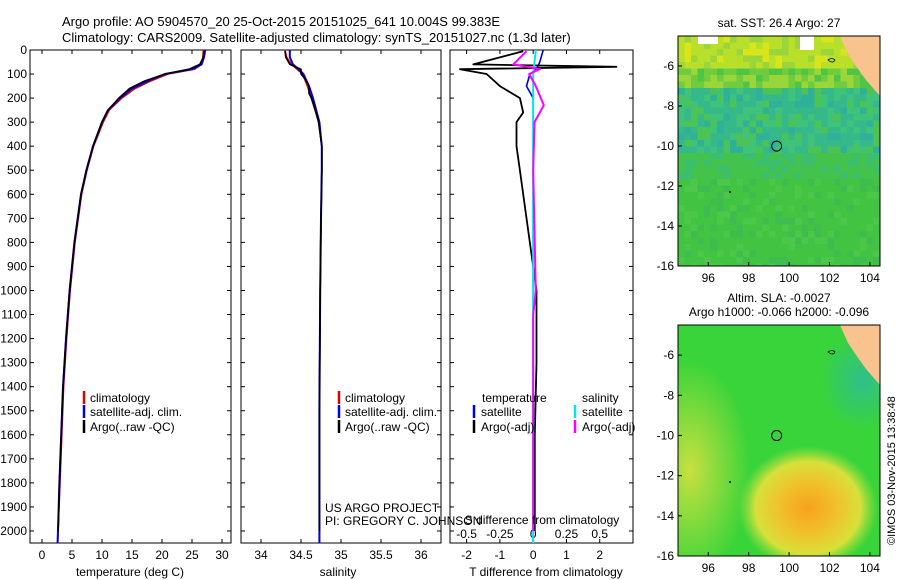 The image size is (900, 580). I want to click on sla-map-title-line1: Altim. SLA: -0.0027, so click(779, 298).